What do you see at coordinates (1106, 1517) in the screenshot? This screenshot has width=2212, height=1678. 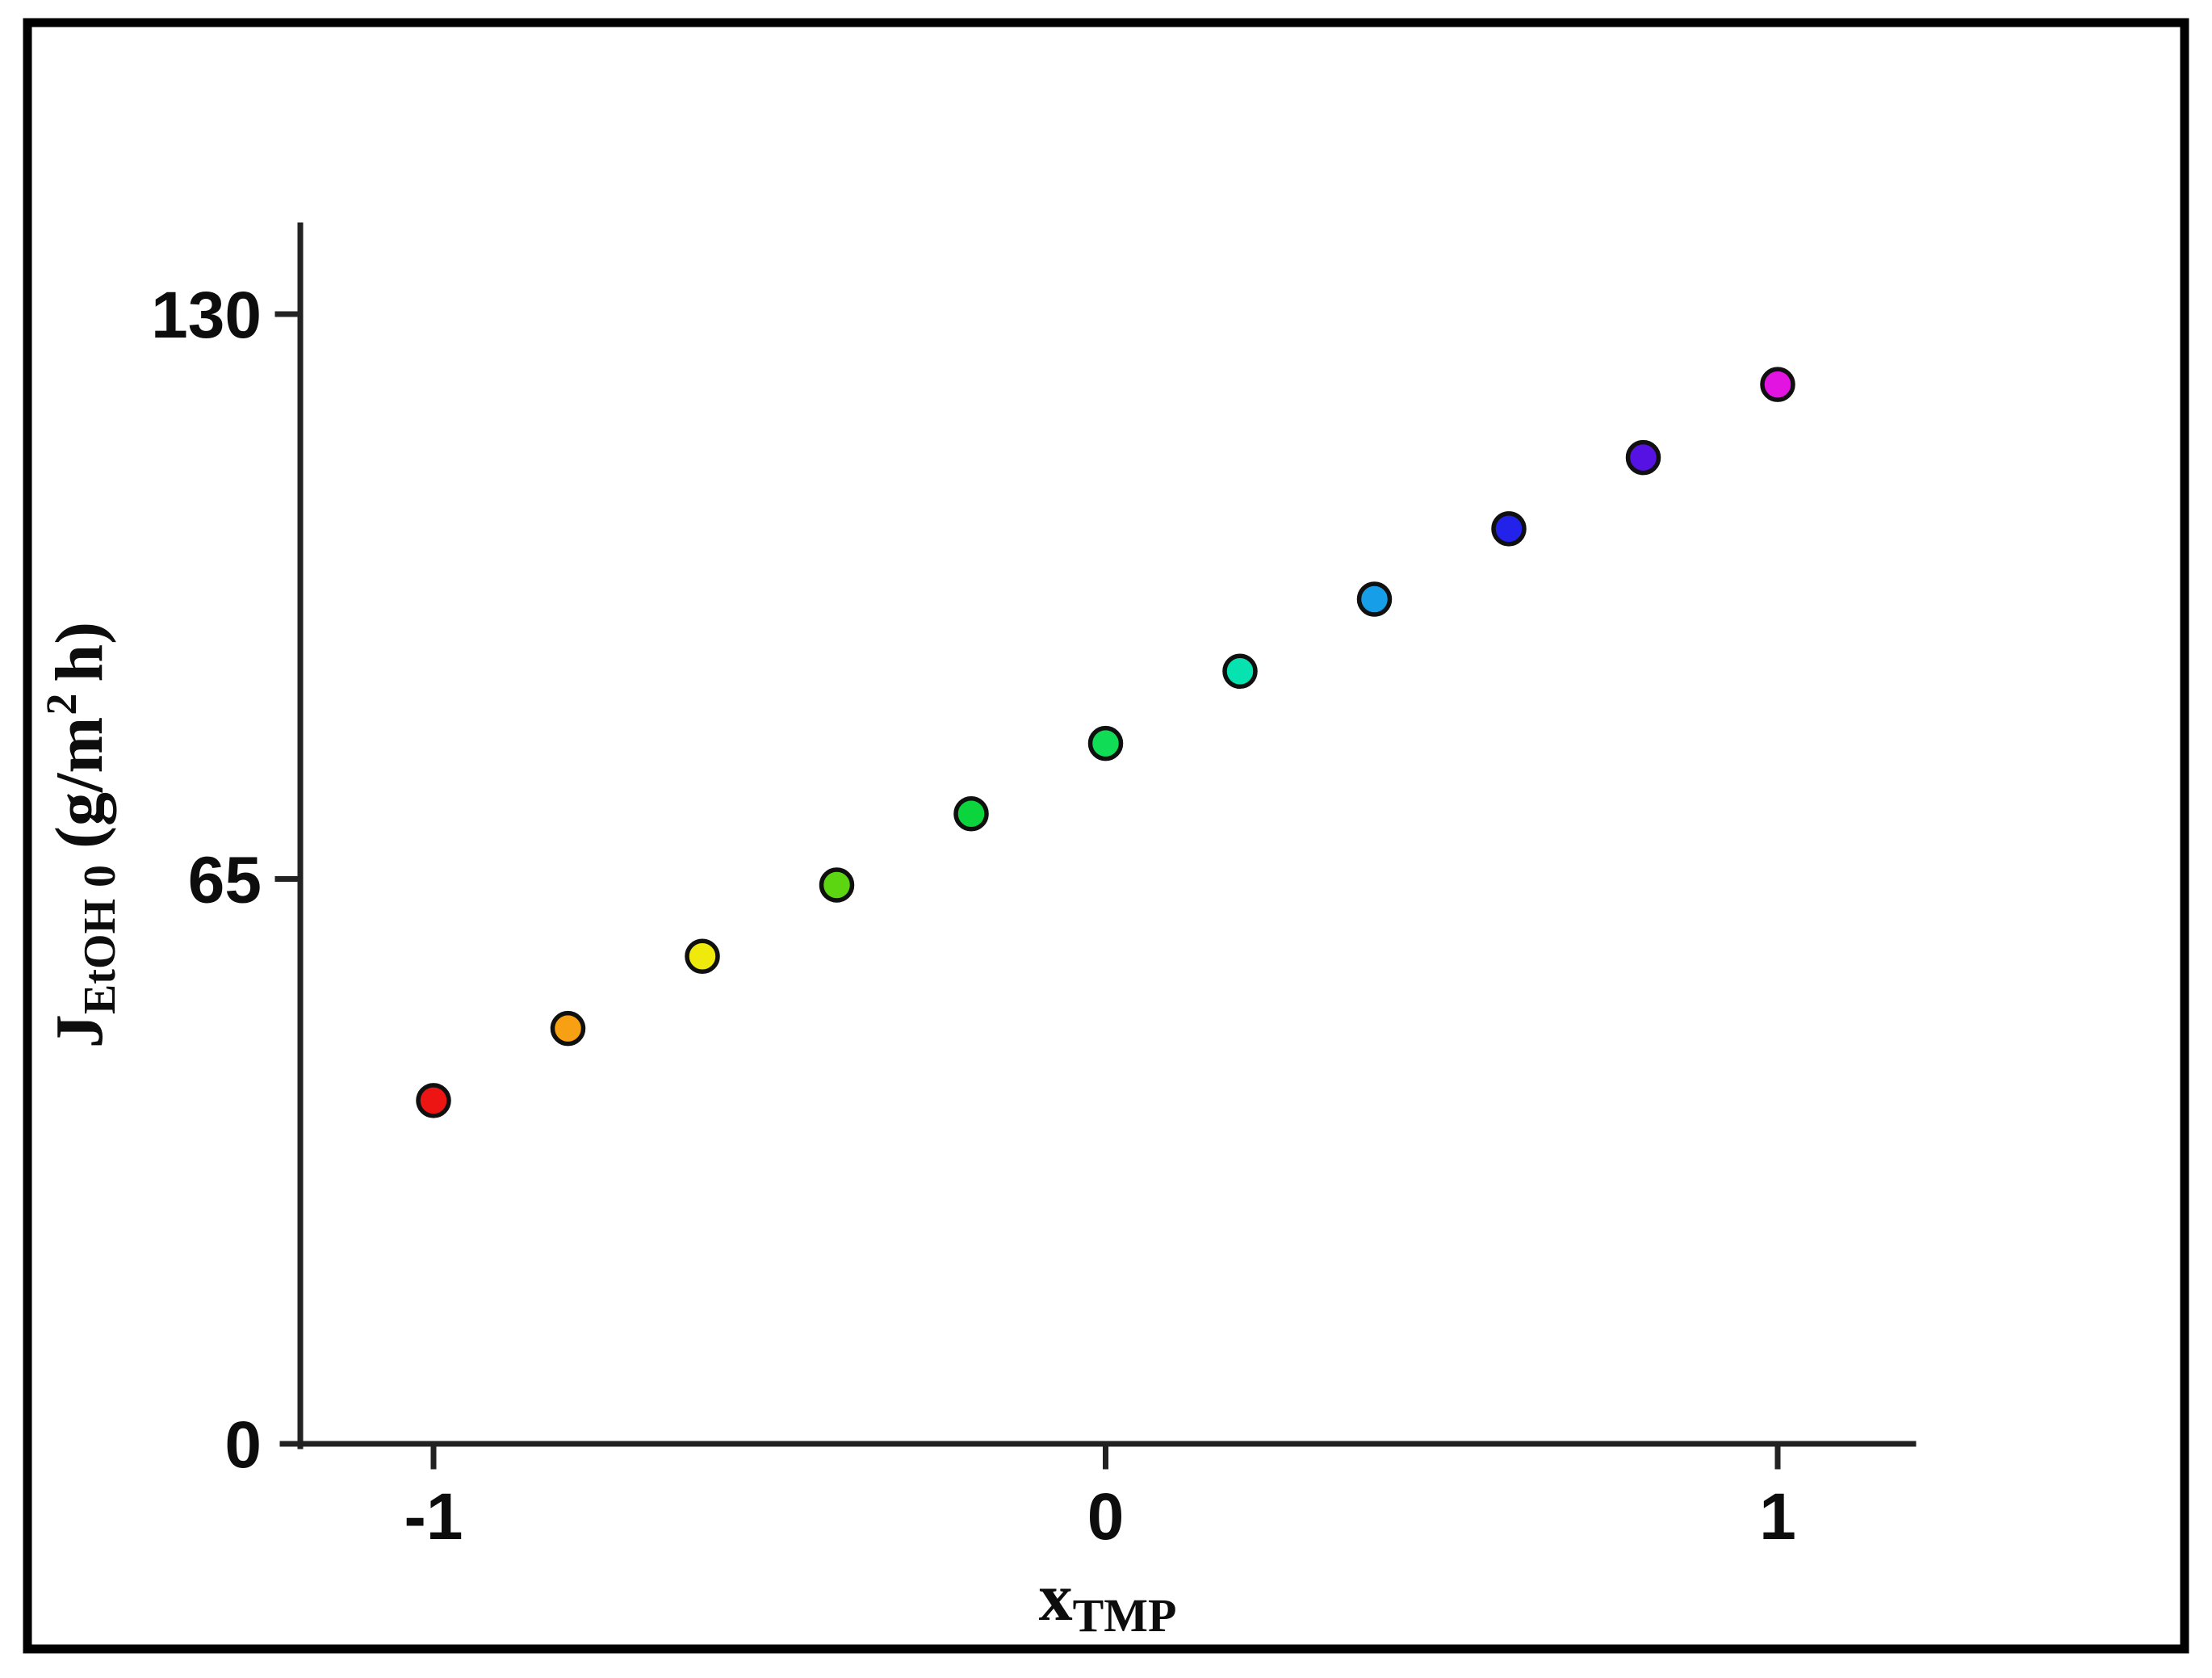 I see `x-tick-label: 0` at bounding box center [1106, 1517].